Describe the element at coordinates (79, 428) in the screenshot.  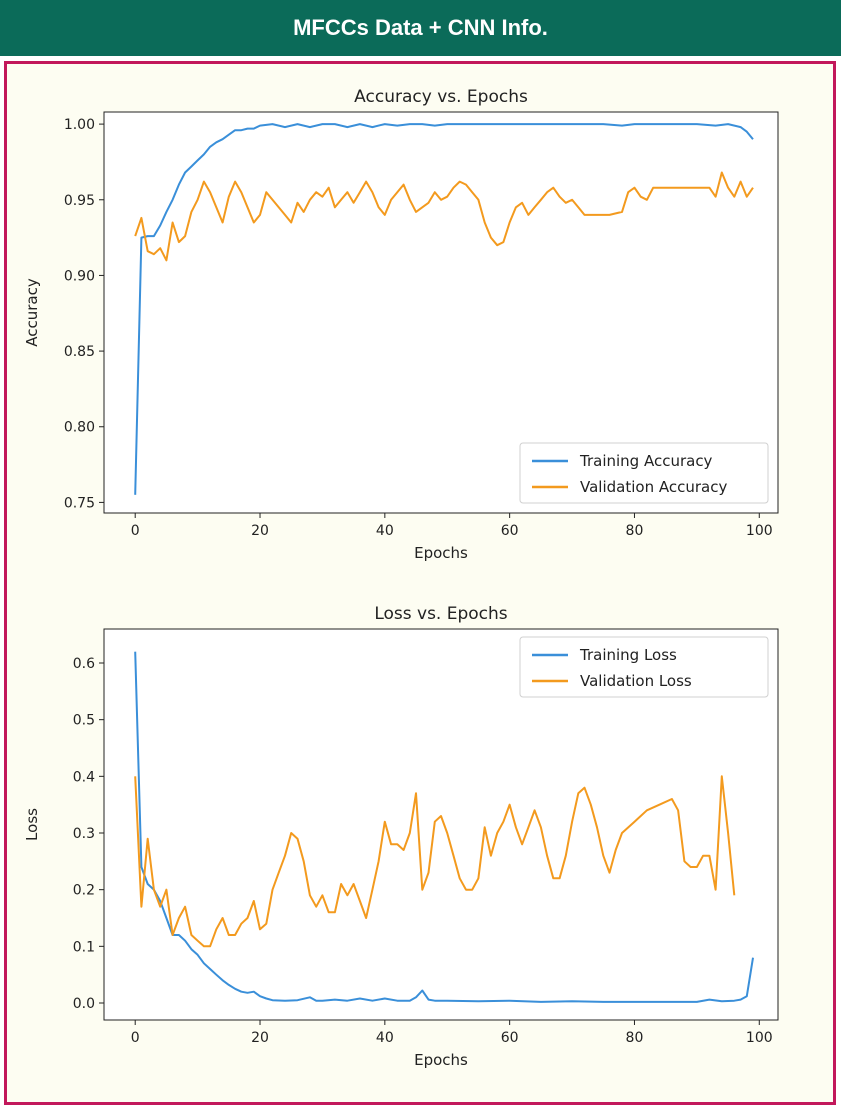
I see `accuracy-y-tick-label: 0.80` at that location.